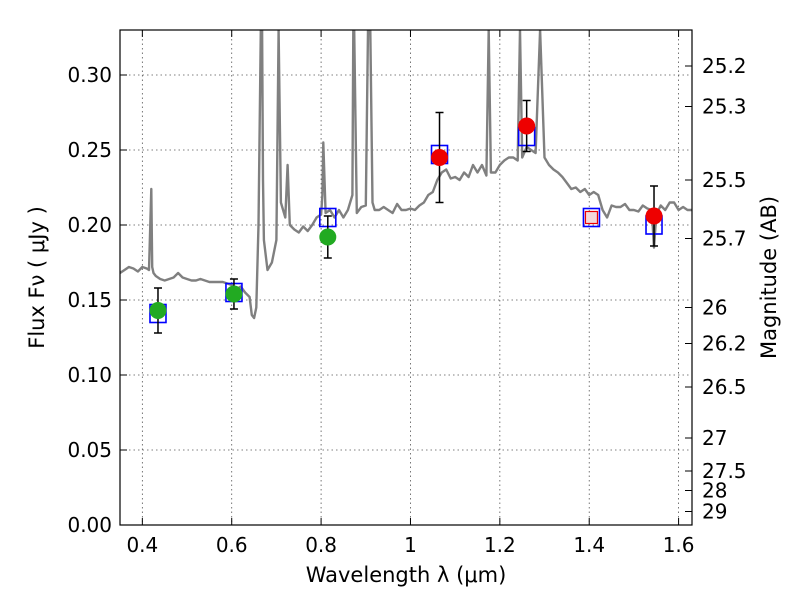 The height and width of the screenshot is (600, 800). What do you see at coordinates (89, 450) in the screenshot?
I see `y-tick-label: 0.05` at bounding box center [89, 450].